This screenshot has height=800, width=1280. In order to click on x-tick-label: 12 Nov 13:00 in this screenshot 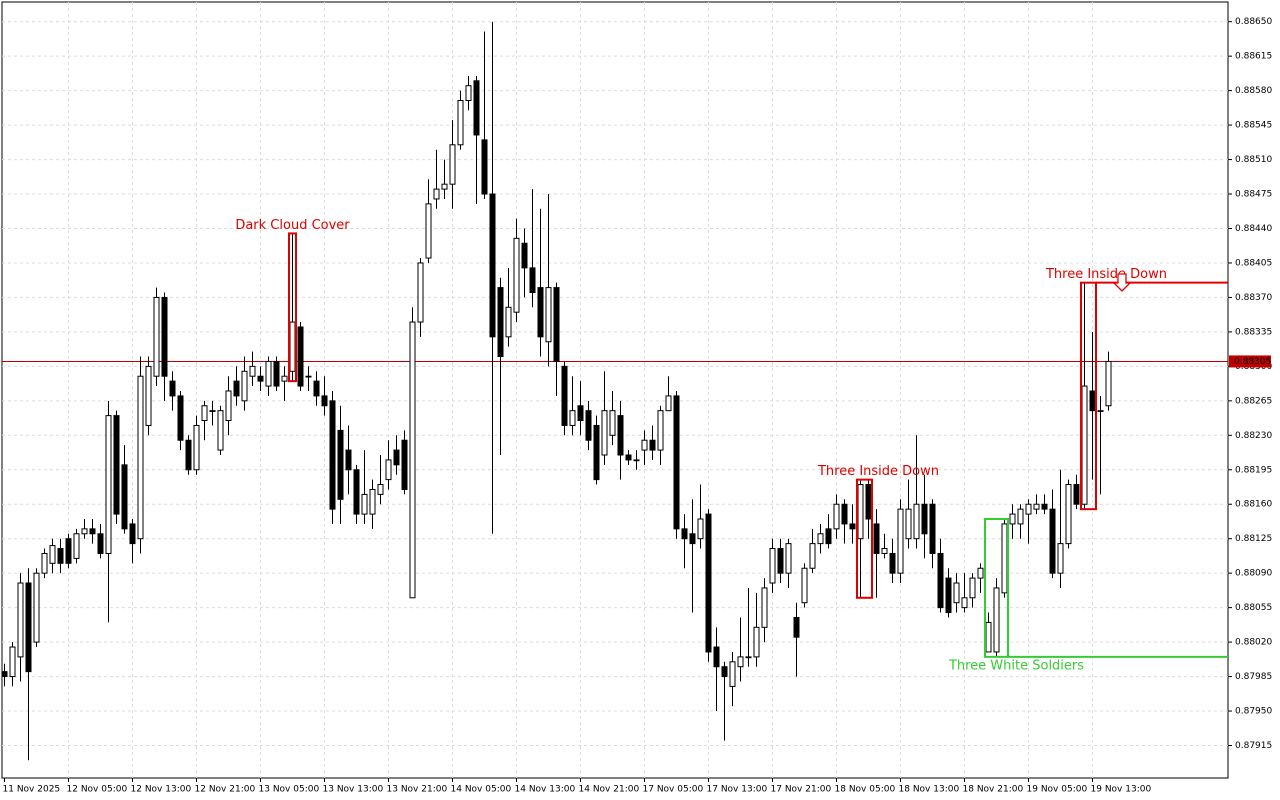, I will do `click(161, 790)`.